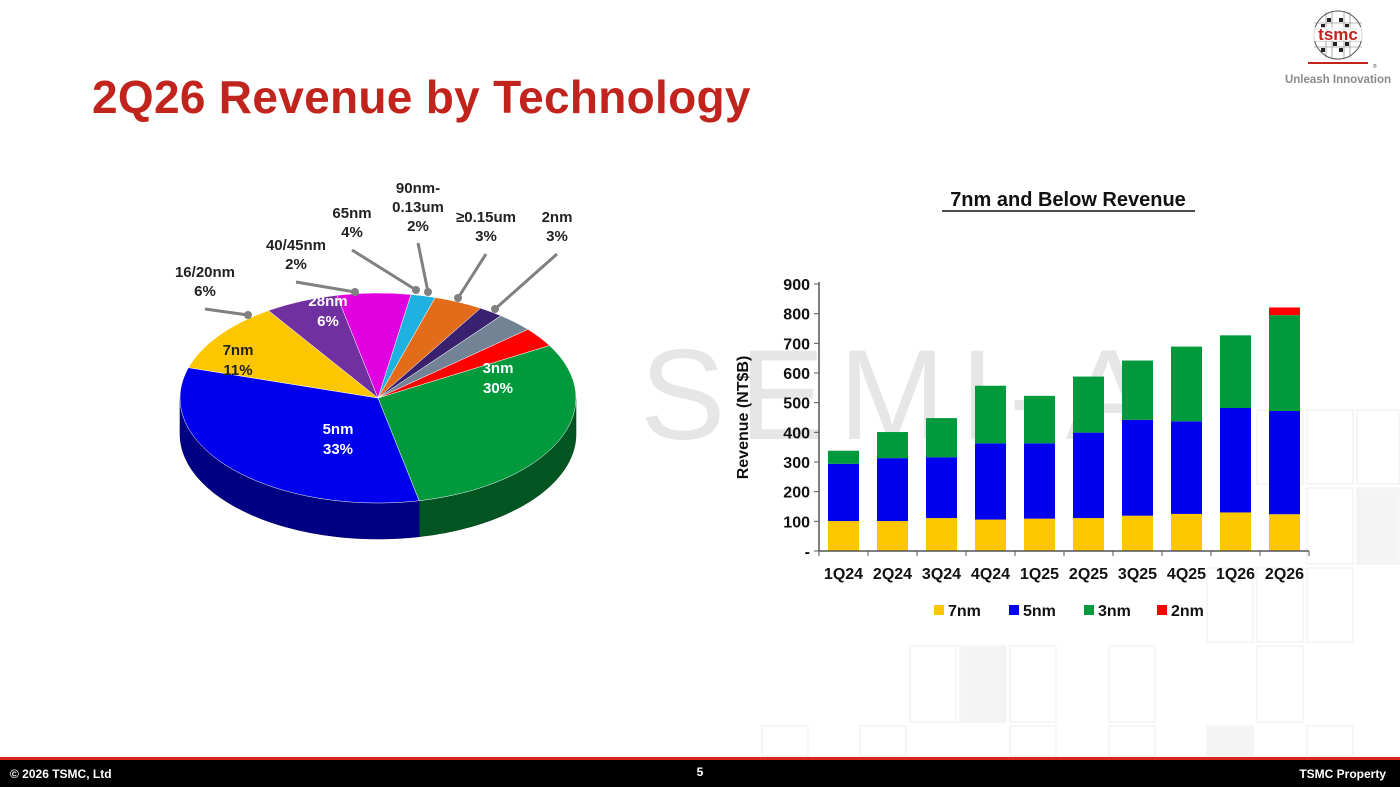  What do you see at coordinates (941, 438) in the screenshot?
I see `bar-3nm-3Q24` at bounding box center [941, 438].